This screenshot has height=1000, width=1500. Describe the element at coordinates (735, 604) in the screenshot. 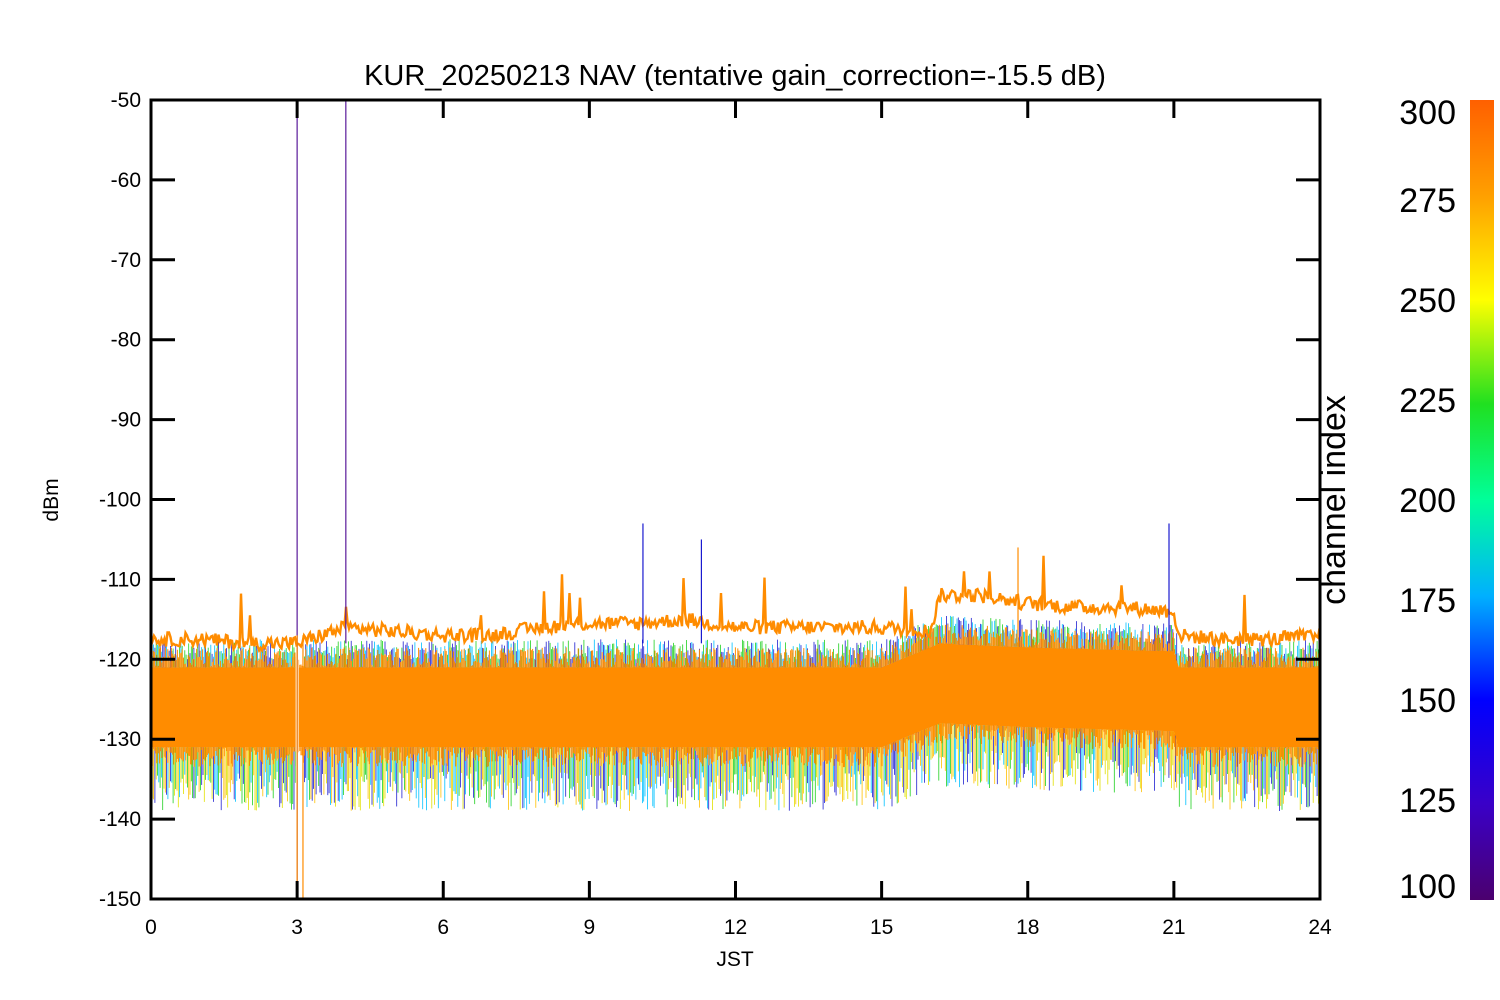

I see `series-max-envelope` at that location.